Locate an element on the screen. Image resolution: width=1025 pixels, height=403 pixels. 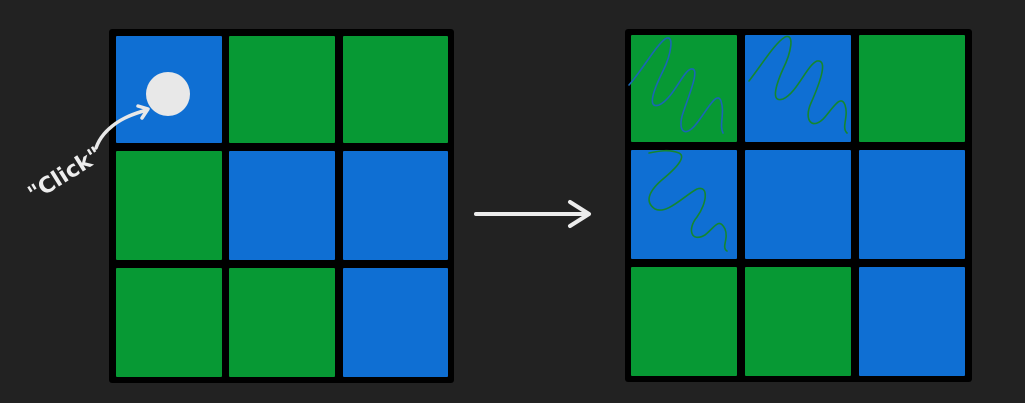
click-annotation: "Click" is located at coordinates (107, 140).